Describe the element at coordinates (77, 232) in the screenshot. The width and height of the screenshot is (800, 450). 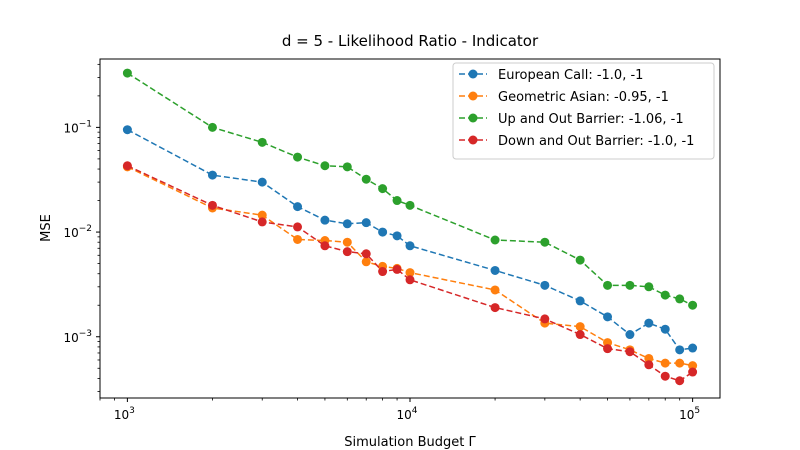
I see `y-tick-label: 10⁻²` at that location.